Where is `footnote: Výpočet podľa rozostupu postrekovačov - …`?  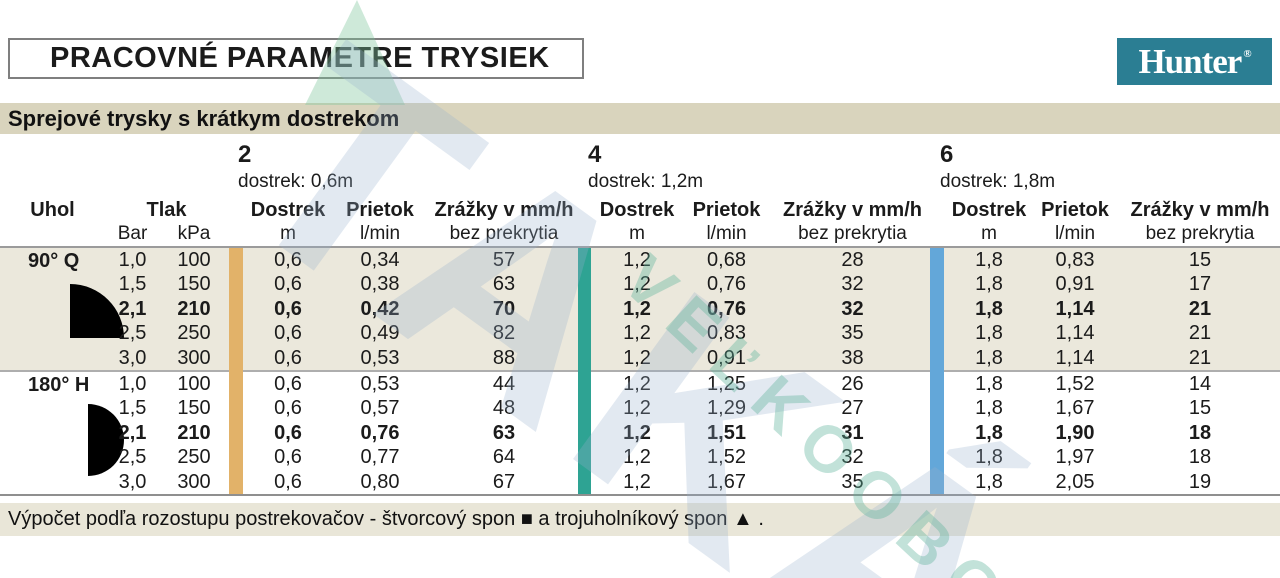 footnote: Výpočet podľa rozostupu postrekovačov - … is located at coordinates (386, 519).